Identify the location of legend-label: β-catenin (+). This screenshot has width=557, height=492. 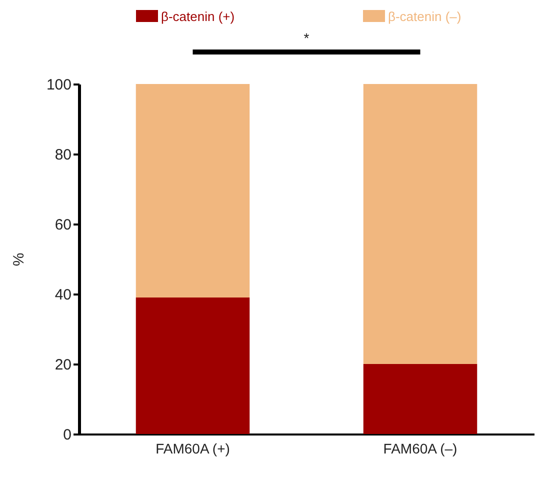
(198, 16).